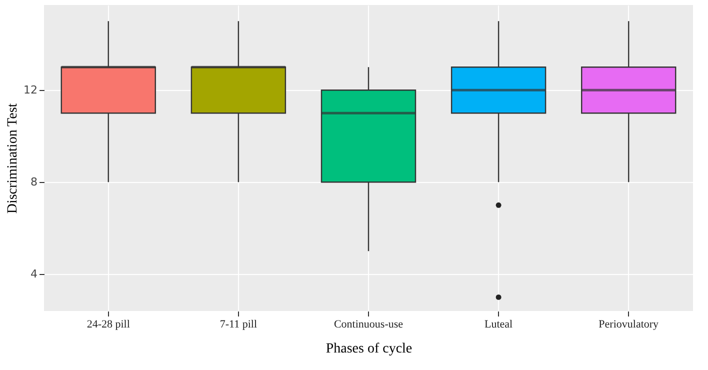 This screenshot has width=708, height=370. What do you see at coordinates (369, 324) in the screenshot?
I see `x-tick-label: Continuous-use` at bounding box center [369, 324].